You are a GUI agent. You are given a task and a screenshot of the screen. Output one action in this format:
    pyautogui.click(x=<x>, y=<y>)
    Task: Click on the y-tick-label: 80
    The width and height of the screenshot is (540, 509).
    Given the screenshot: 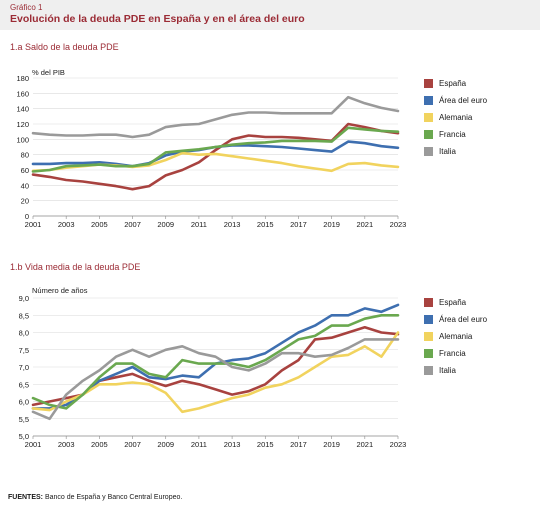 What is the action you would take?
    pyautogui.click(x=25, y=155)
    